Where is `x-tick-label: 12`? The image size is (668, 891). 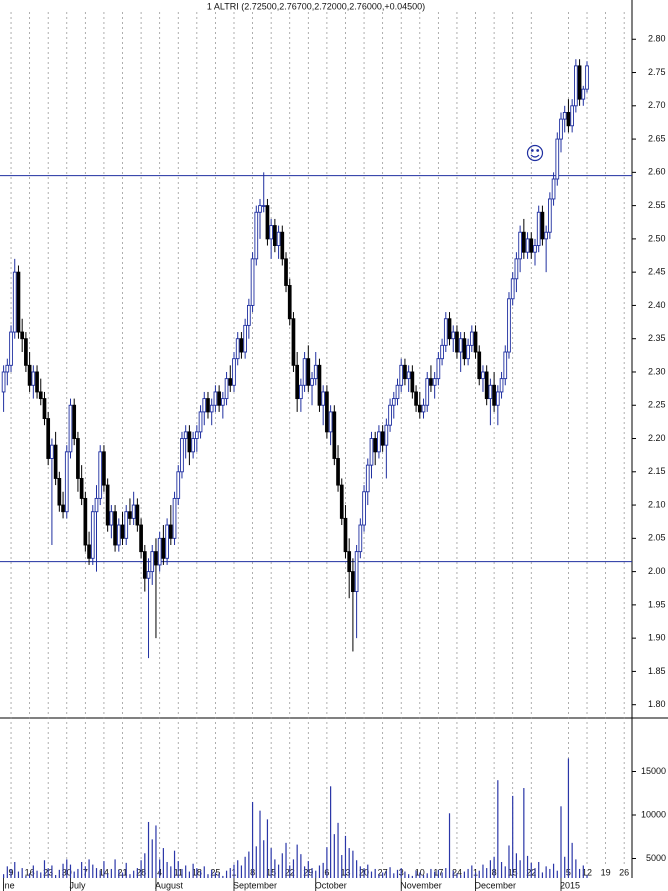
x-tick-label: 12 is located at coordinates (587, 872).